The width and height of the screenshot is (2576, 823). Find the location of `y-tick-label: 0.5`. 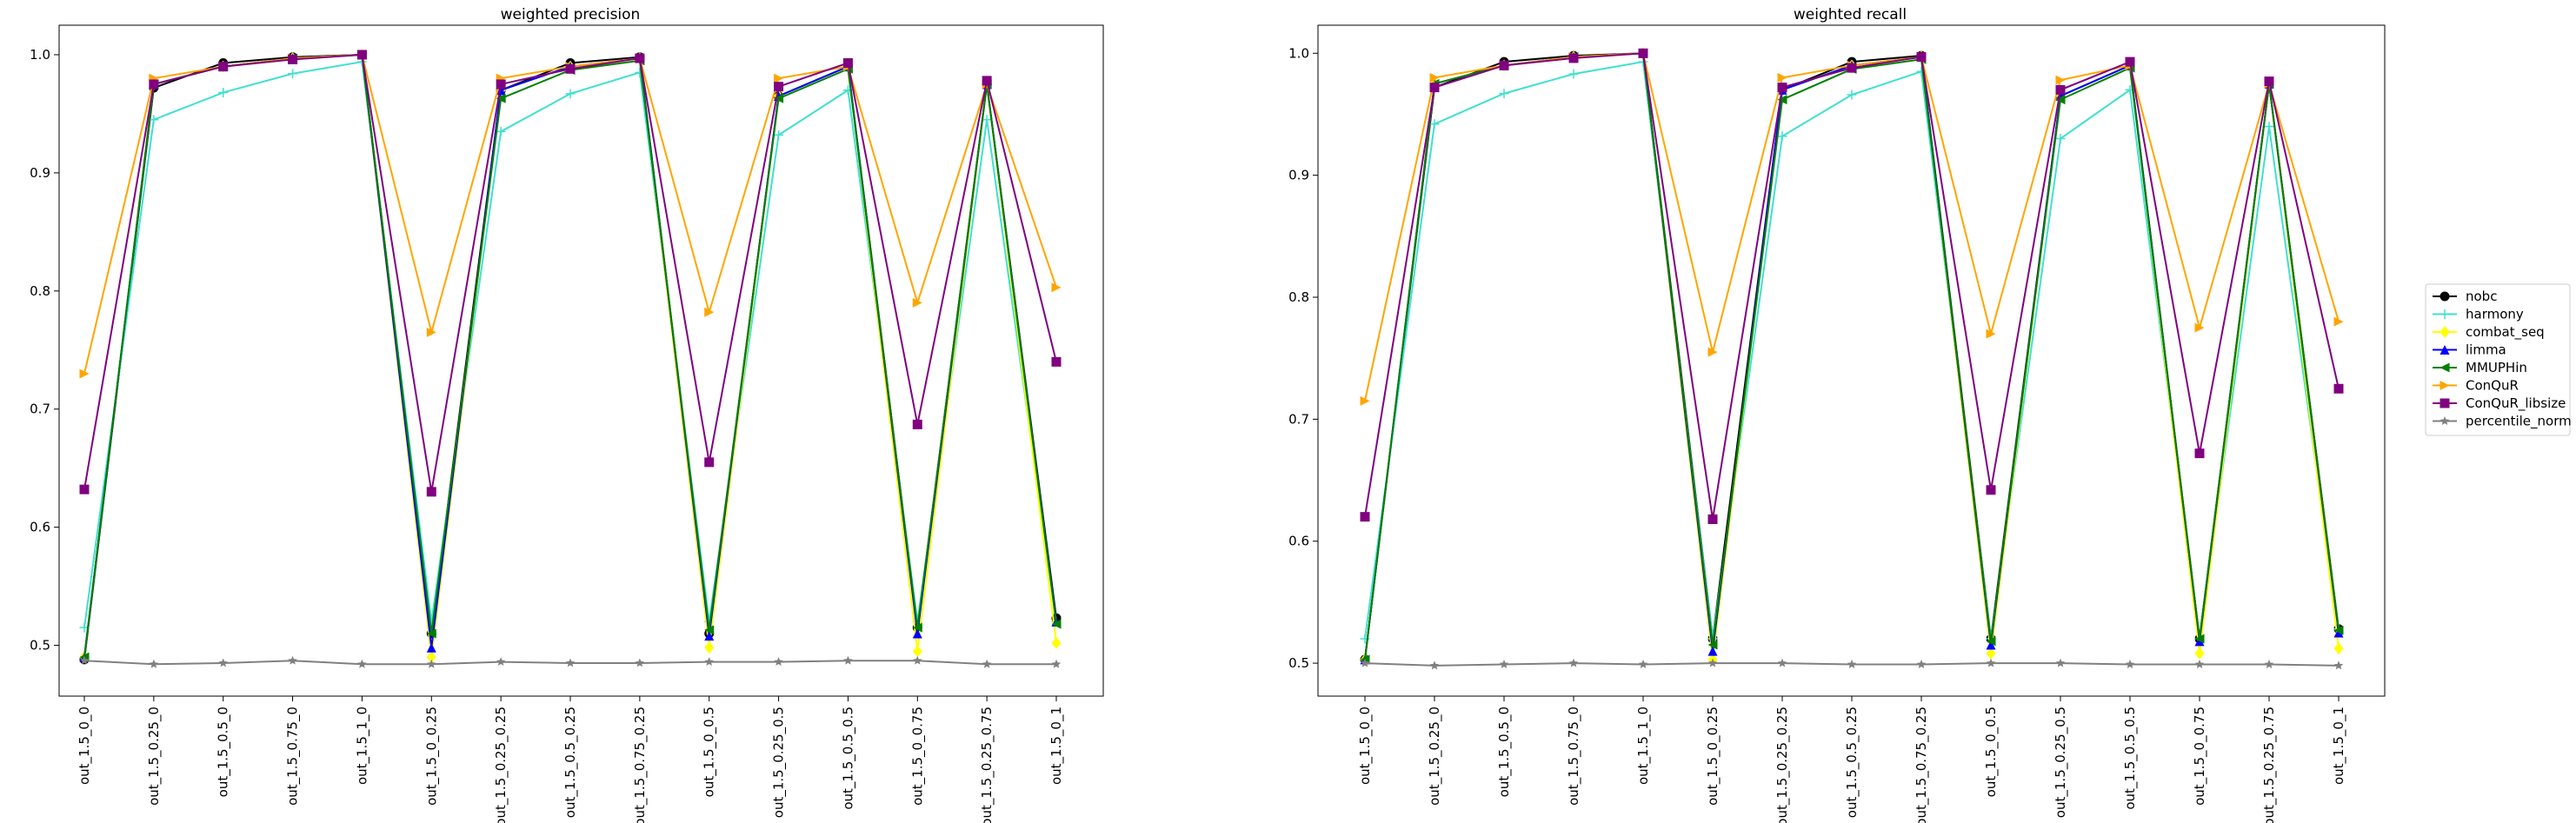

y-tick-label: 0.5 is located at coordinates (40, 646).